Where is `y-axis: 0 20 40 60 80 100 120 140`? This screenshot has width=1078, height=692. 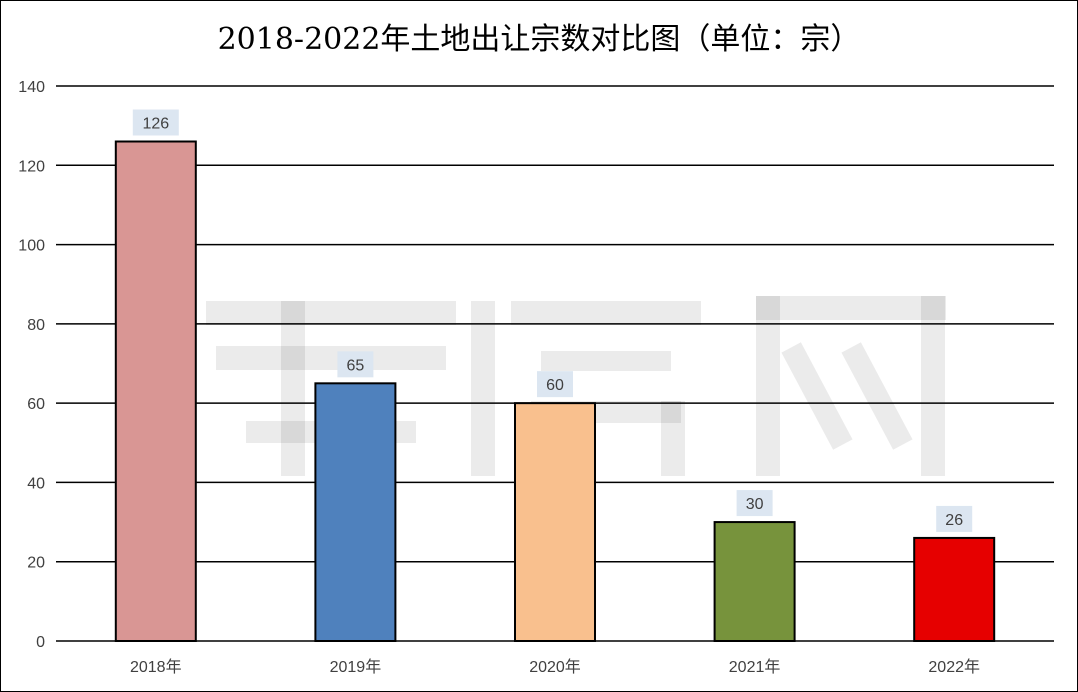
y-axis: 0 20 40 60 80 100 120 140 is located at coordinates (31, 365).